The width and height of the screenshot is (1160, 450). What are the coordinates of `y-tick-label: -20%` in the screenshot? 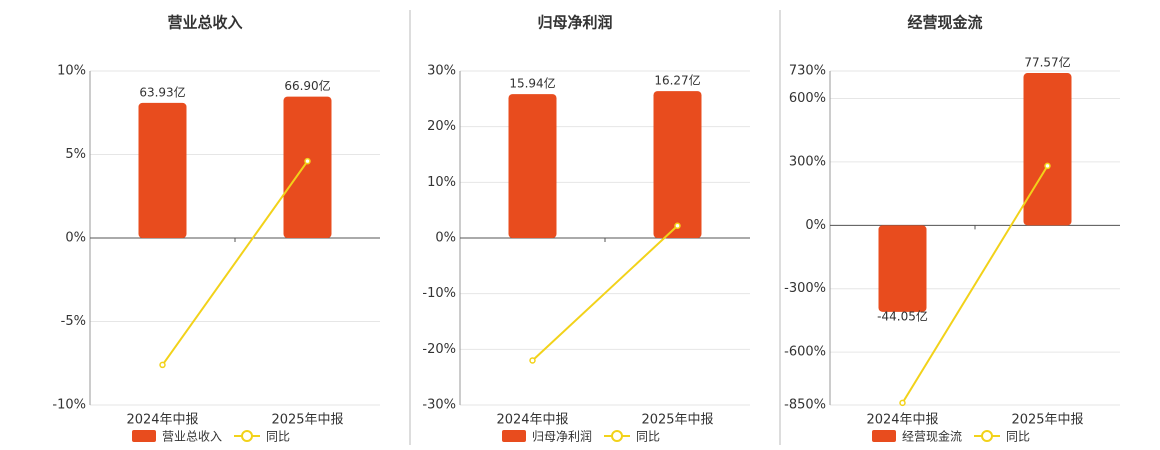 It's located at (439, 349).